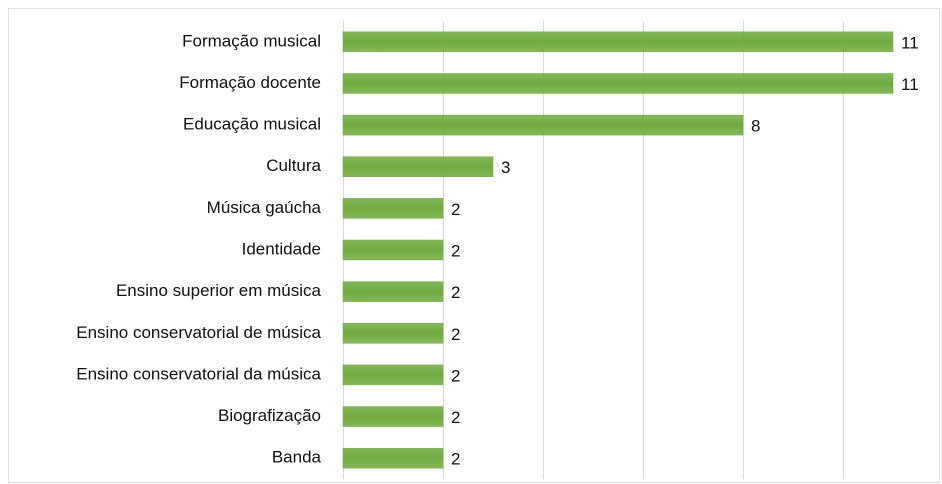  Describe the element at coordinates (269, 415) in the screenshot. I see `y-tick-label: Biografização` at that location.